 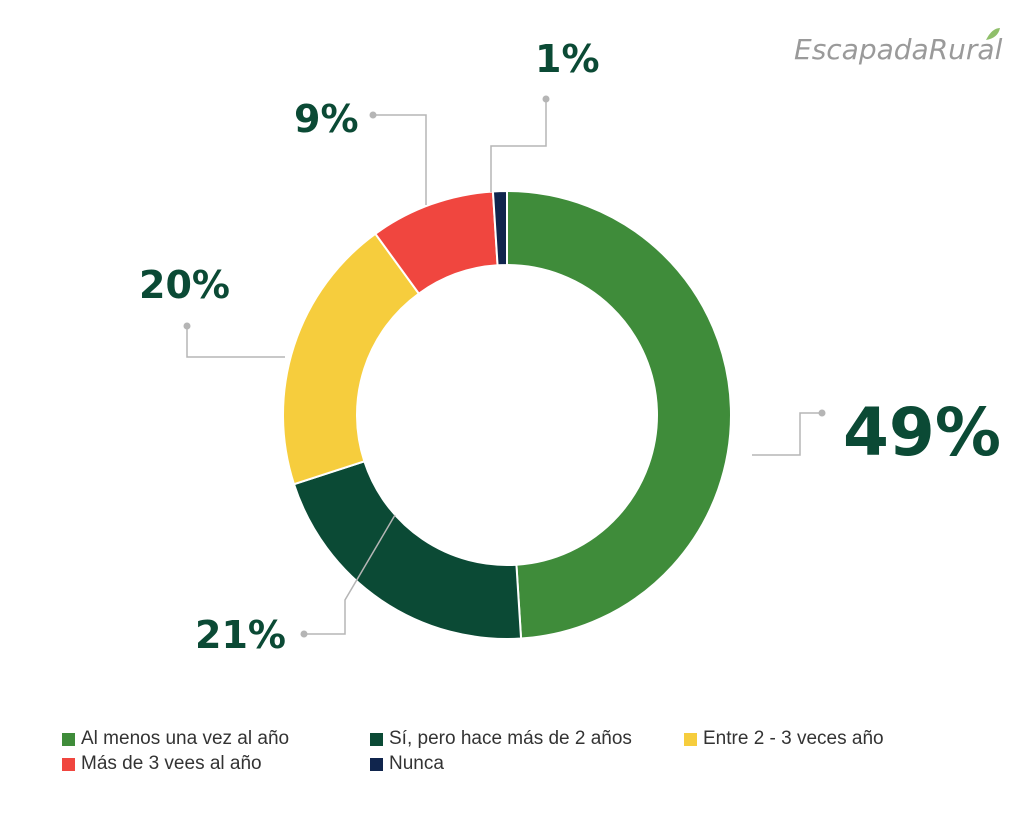 What do you see at coordinates (898, 49) in the screenshot?
I see `brand-name: EscapadaRural` at bounding box center [898, 49].